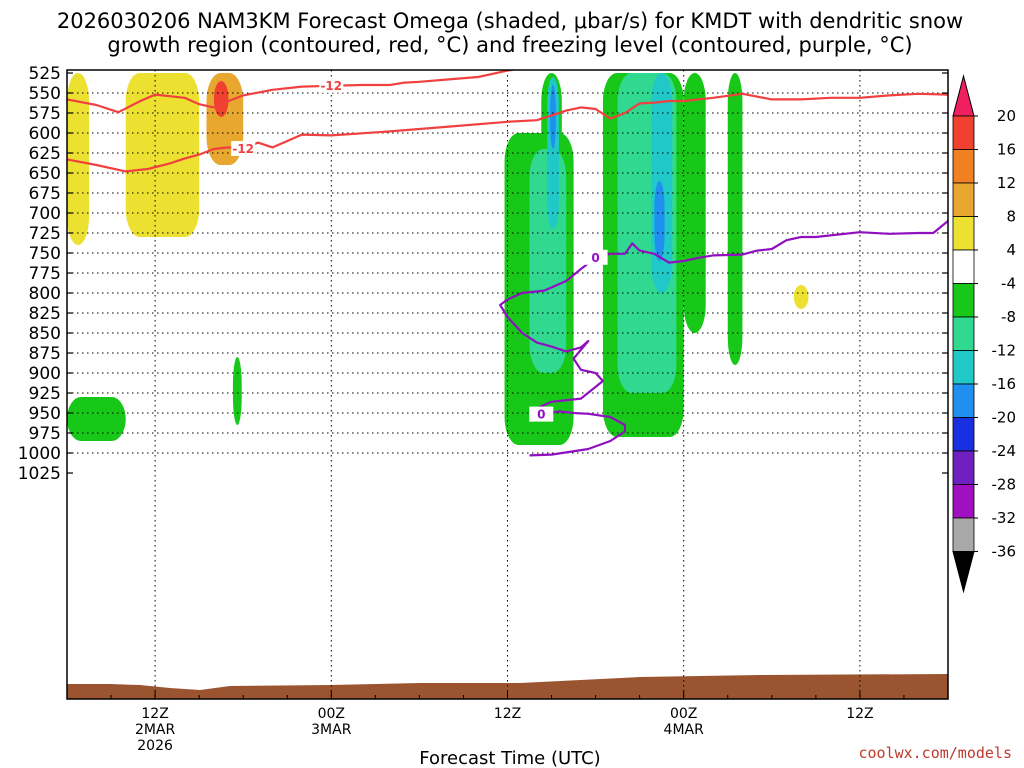  I want to click on colorbar-label-10: -24, so click(1004, 451).